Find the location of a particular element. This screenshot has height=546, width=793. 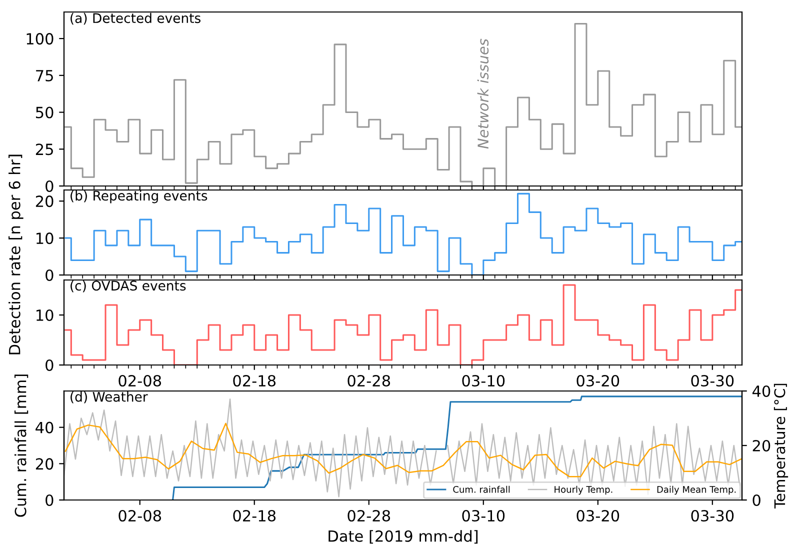

y2-tick-label: 0 is located at coordinates (756, 500).